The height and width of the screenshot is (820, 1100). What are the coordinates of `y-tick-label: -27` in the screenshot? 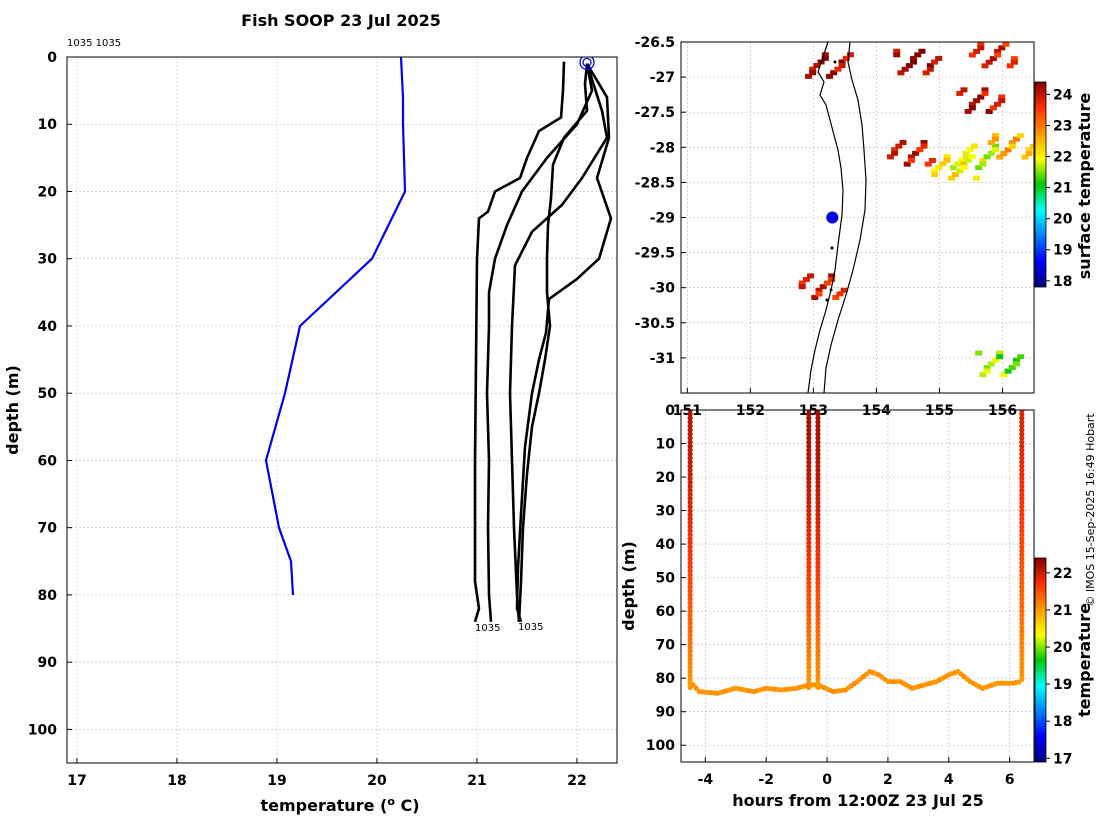 It's located at (662, 78).